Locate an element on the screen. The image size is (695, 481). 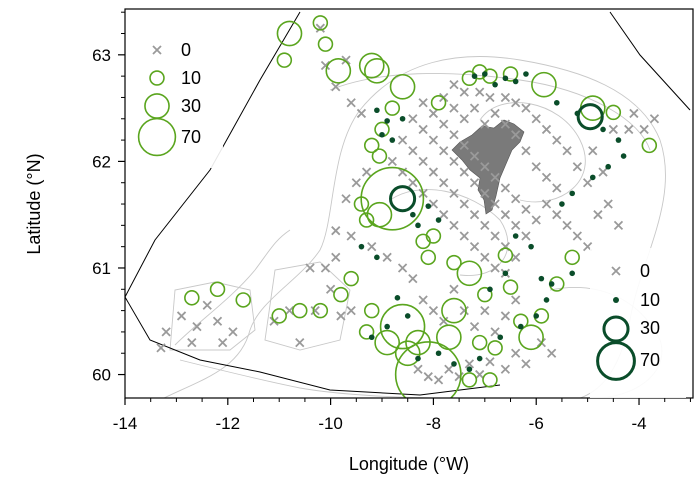
legend-cross is located at coordinates (157, 50).